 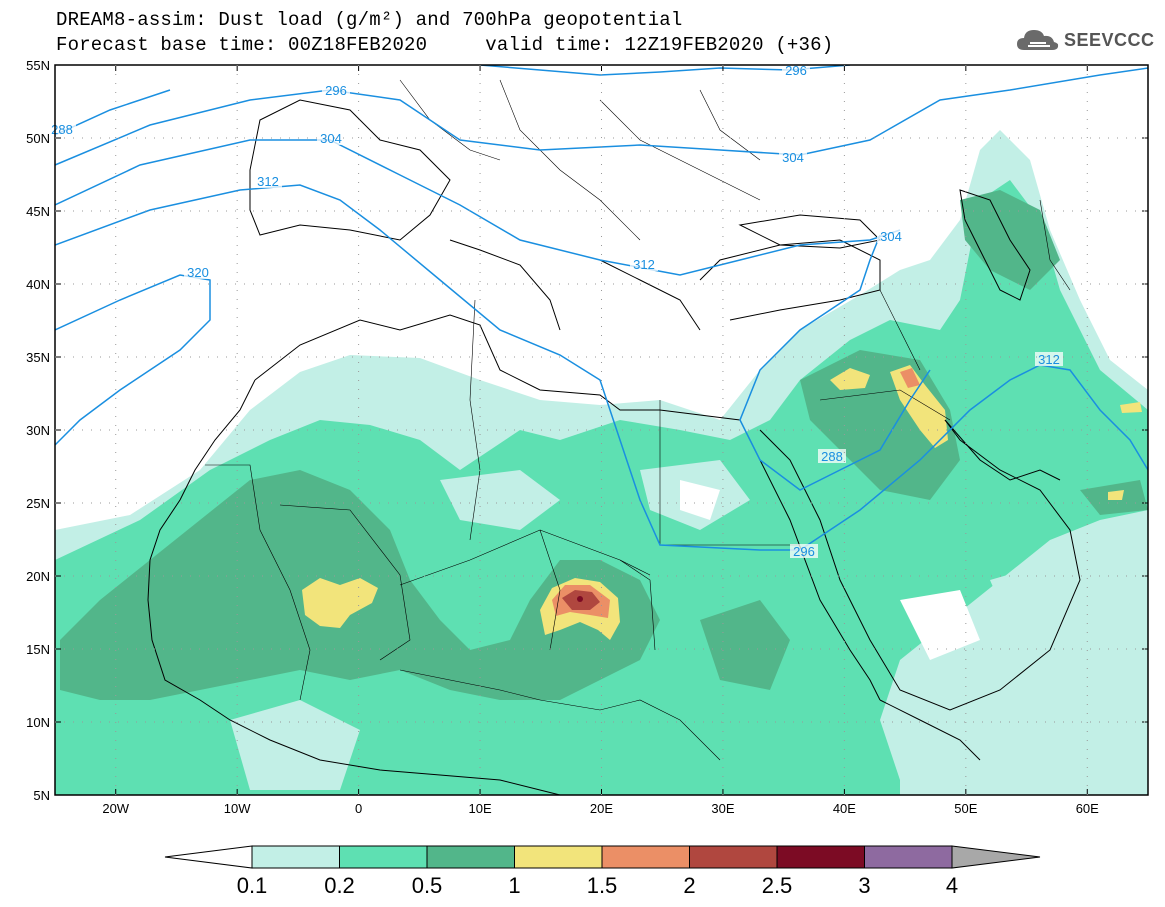 I want to click on colorbar-label: 0.5, so click(x=427, y=885).